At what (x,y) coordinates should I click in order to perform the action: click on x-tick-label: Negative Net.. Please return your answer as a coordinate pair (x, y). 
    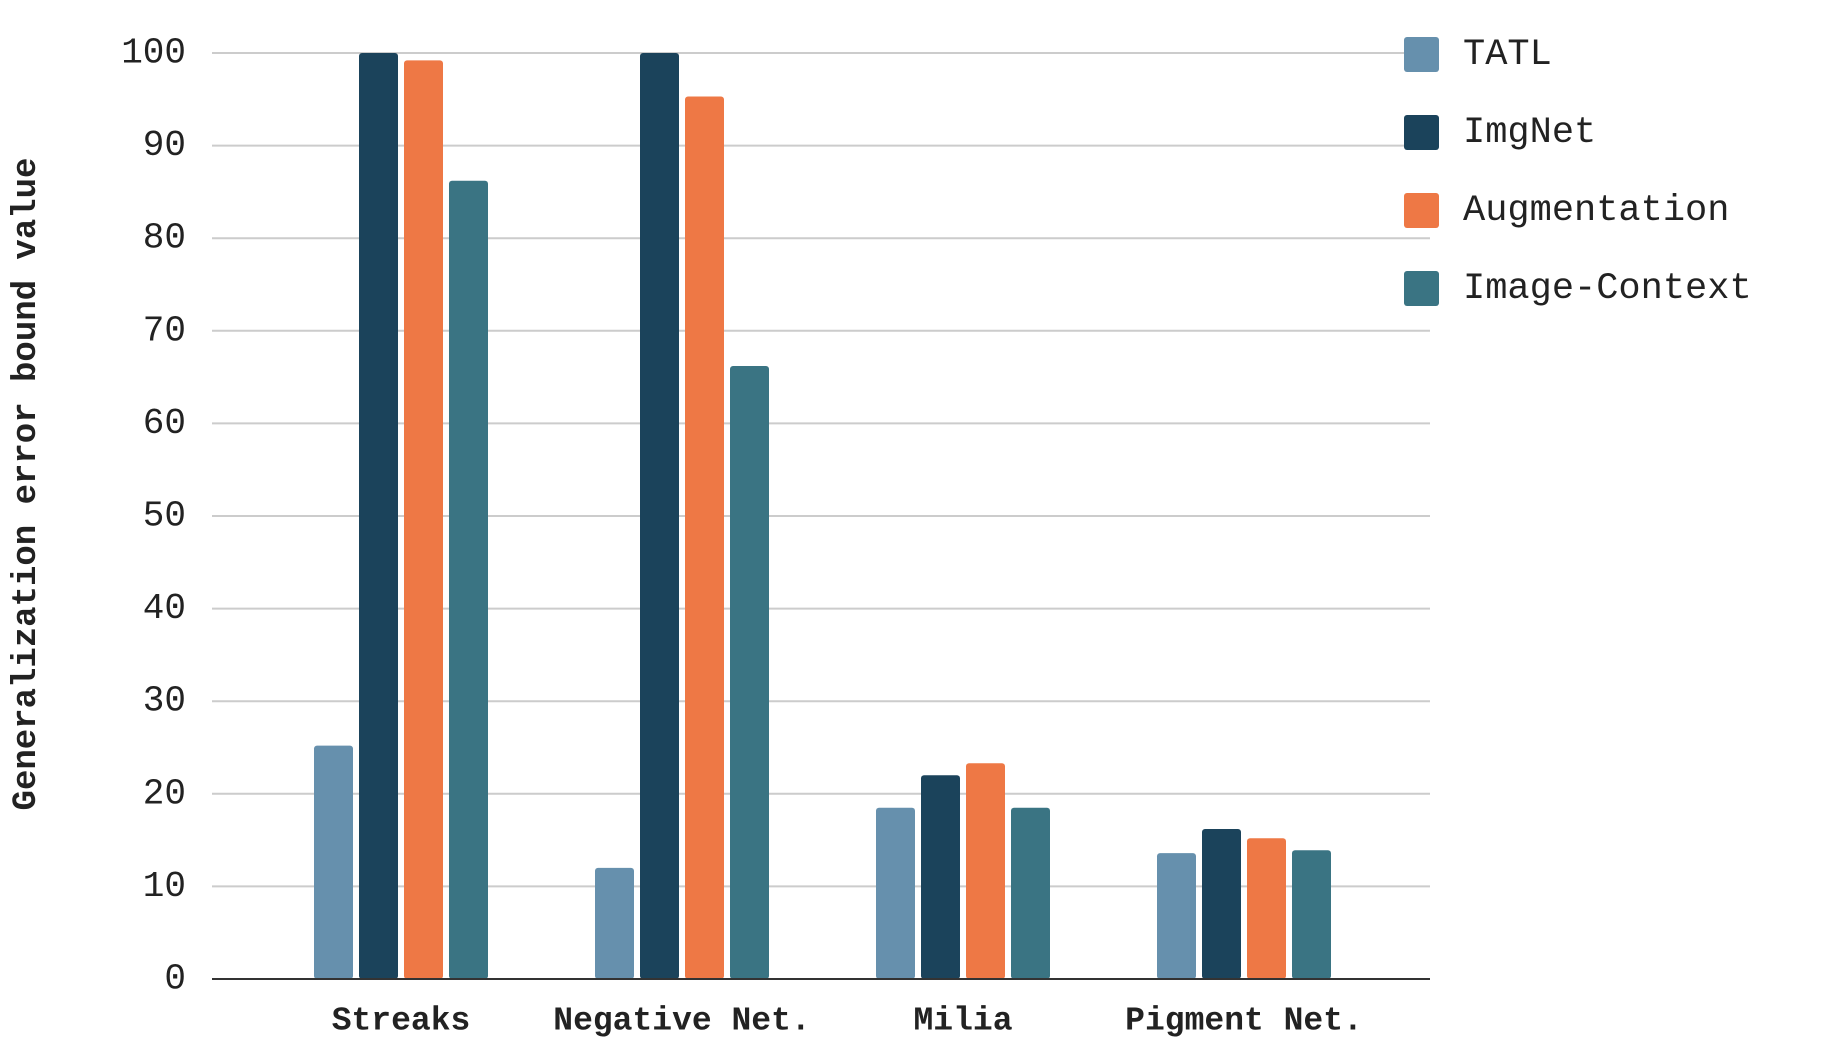
    Looking at the image, I should click on (681, 1021).